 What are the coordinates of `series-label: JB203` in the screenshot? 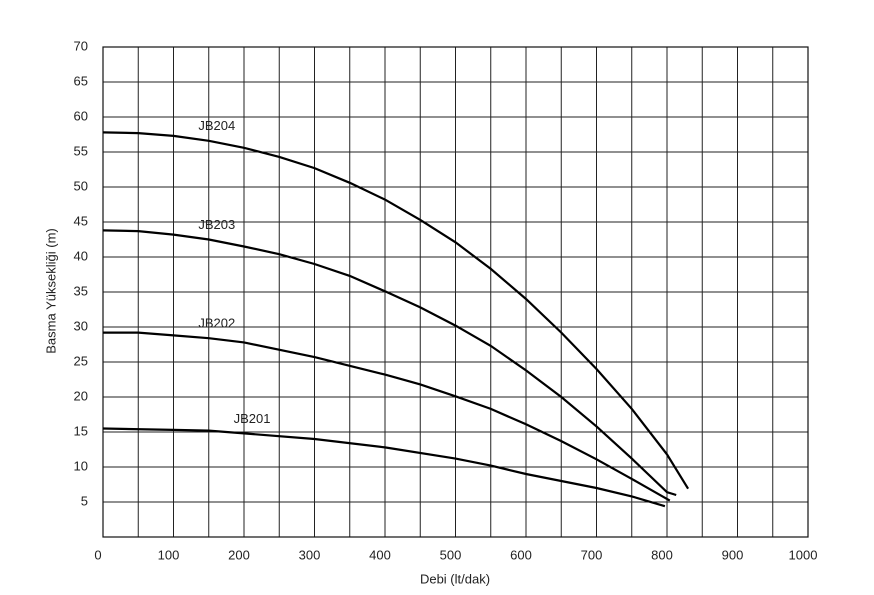 It's located at (216, 224).